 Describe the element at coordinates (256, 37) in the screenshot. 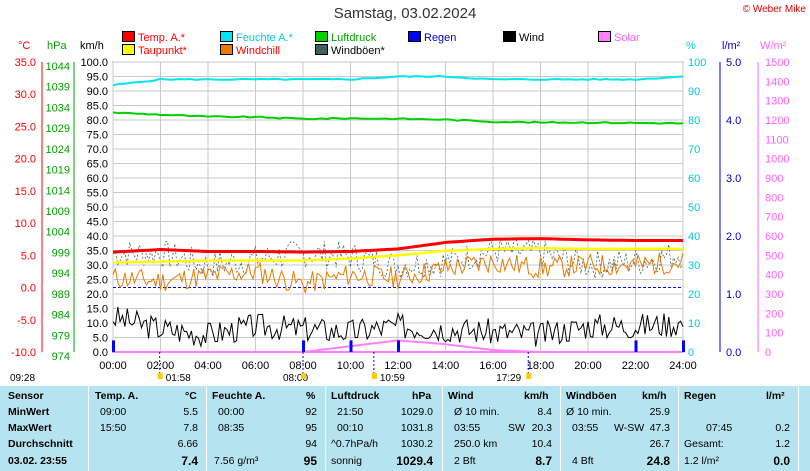

I see `legend-item: Feuchte A.*` at that location.